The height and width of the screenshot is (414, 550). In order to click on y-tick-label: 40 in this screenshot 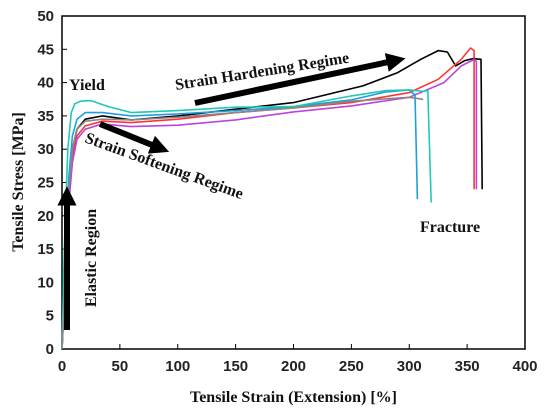, I will do `click(45, 83)`.